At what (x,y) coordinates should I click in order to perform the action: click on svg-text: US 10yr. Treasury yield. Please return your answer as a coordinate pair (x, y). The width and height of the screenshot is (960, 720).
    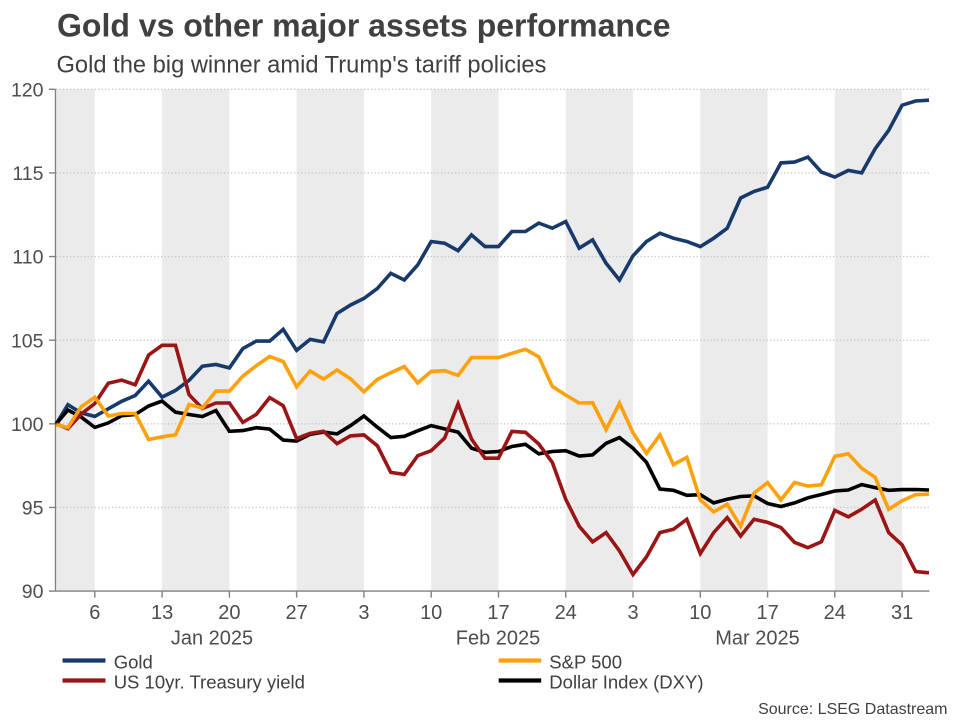
    Looking at the image, I should click on (209, 682).